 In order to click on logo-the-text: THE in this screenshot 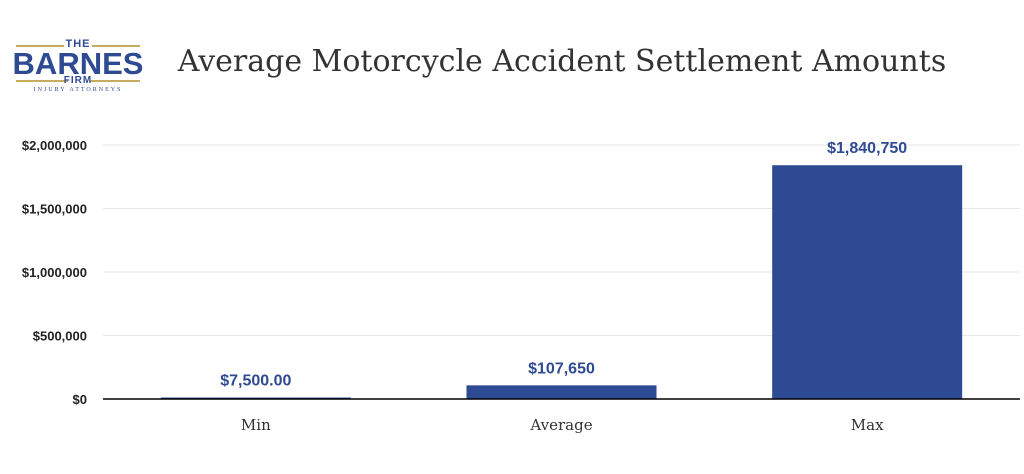, I will do `click(78, 44)`.